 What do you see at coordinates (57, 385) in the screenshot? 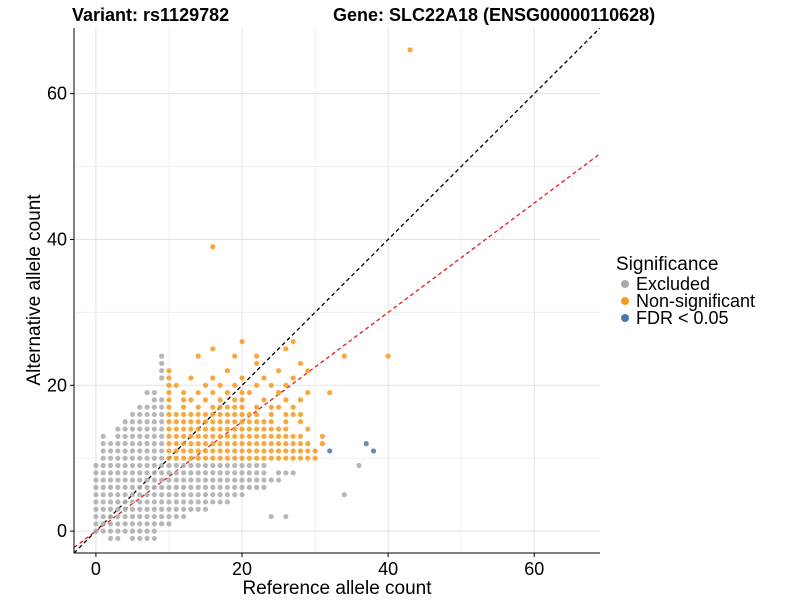
I see `y-tick-label: 20` at bounding box center [57, 385].